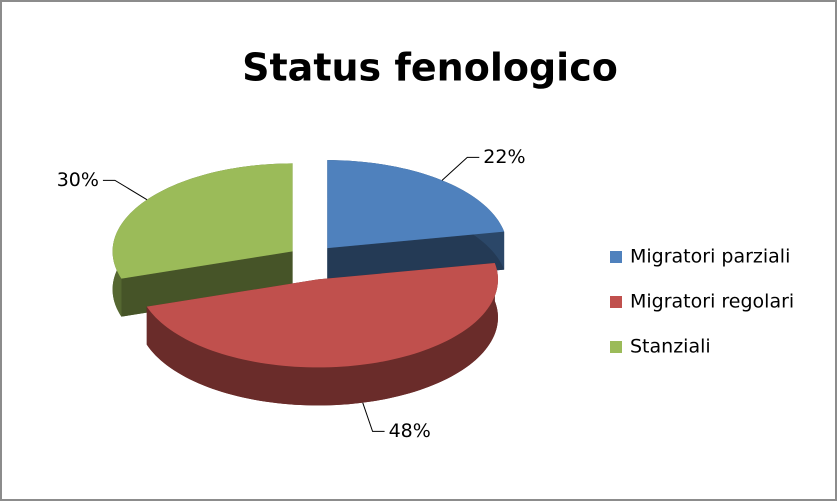 This screenshot has width=837, height=501. I want to click on legend-label: Migratori regolari, so click(712, 302).